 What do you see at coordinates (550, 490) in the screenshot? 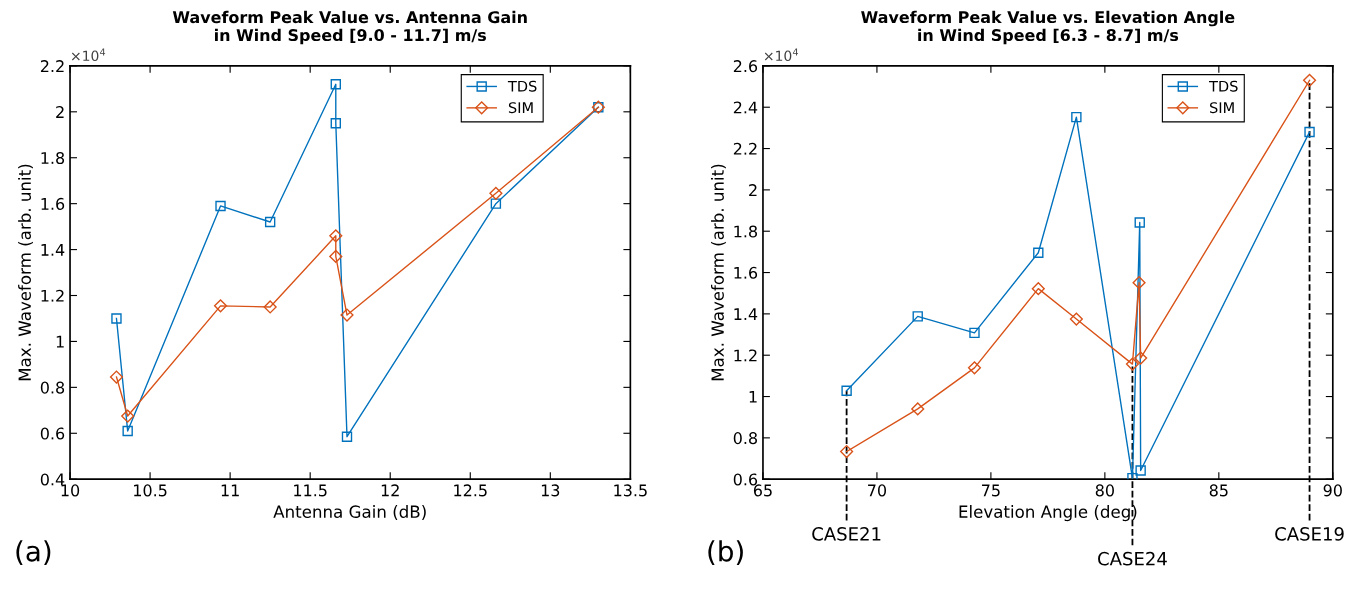
I see `x-tick-label: 13` at bounding box center [550, 490].